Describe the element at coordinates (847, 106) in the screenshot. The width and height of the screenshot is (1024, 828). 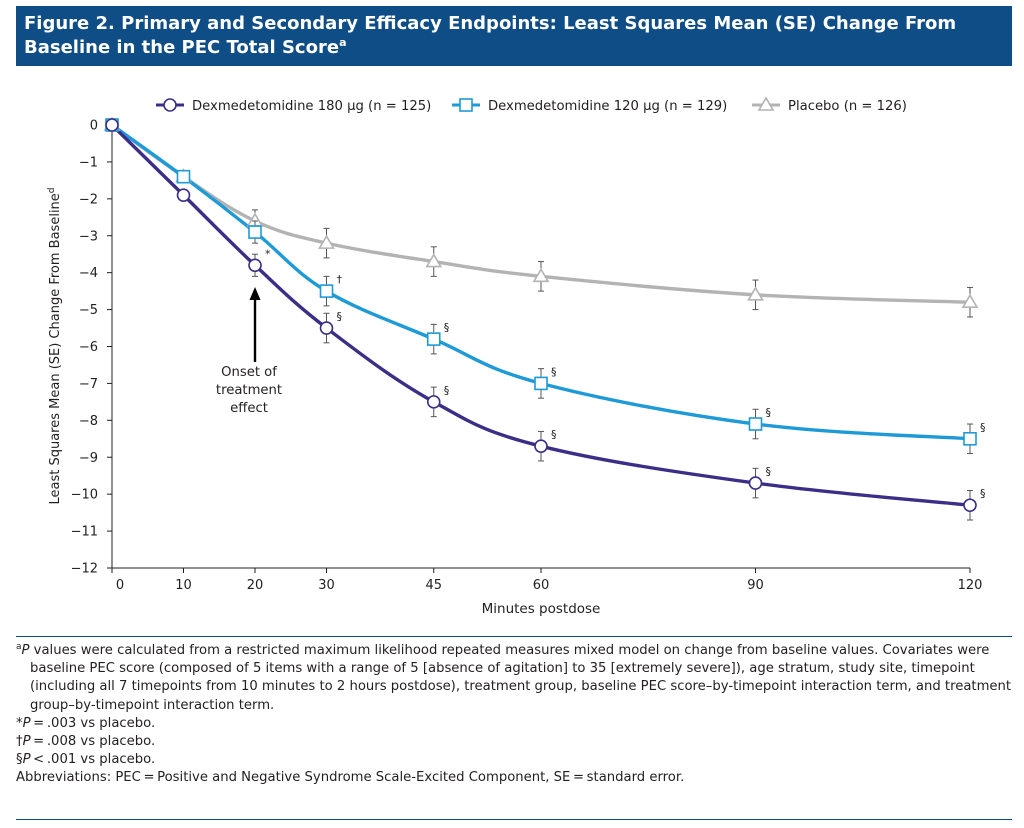
I see `legend-label: Placebo (n = 126)` at that location.